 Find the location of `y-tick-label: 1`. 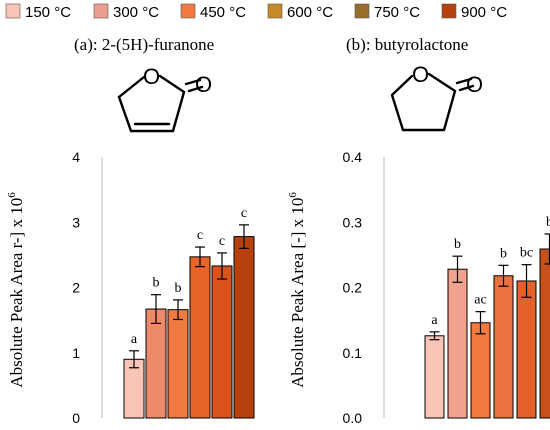

y-tick-label: 1 is located at coordinates (76, 353).